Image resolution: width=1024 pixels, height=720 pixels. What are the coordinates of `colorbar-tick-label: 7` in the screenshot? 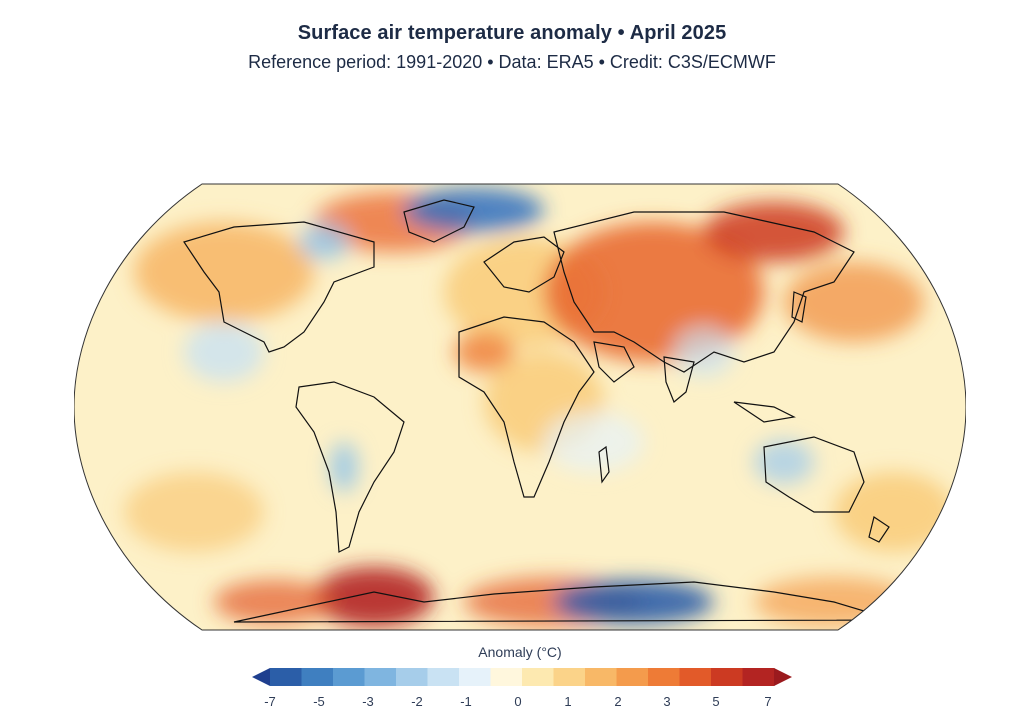 It's located at (768, 701).